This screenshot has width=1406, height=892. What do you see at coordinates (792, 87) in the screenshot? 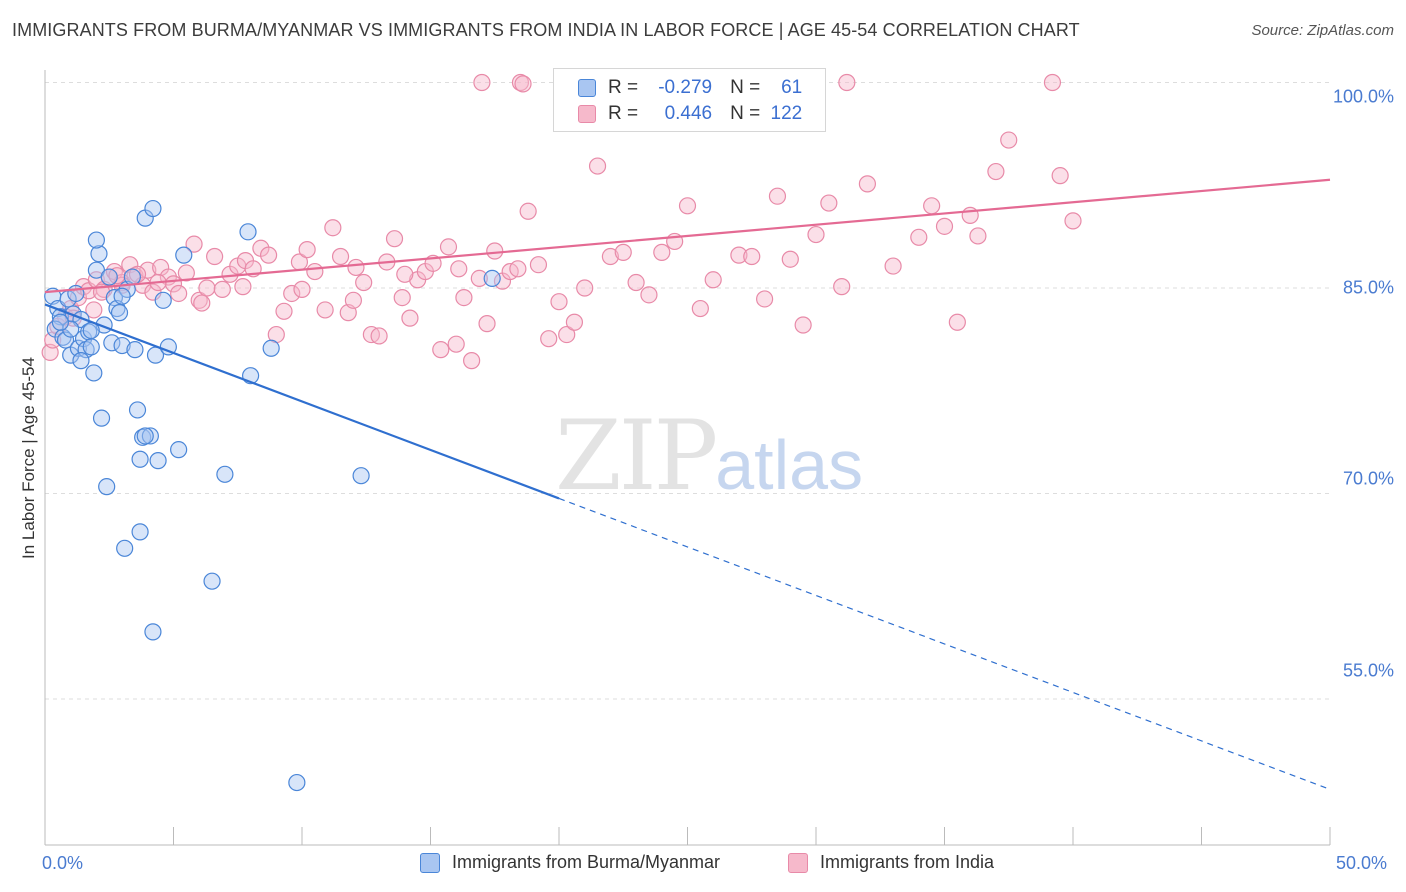
I see `n-value: 61` at bounding box center [792, 87].